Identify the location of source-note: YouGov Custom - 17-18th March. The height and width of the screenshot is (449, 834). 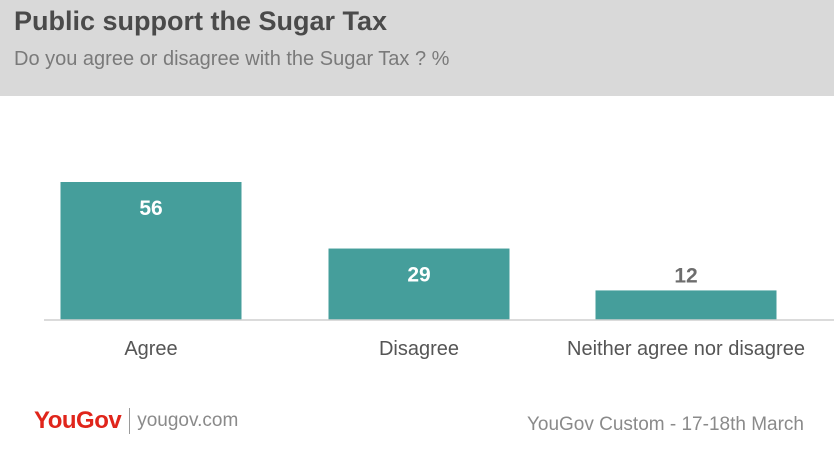
(665, 424).